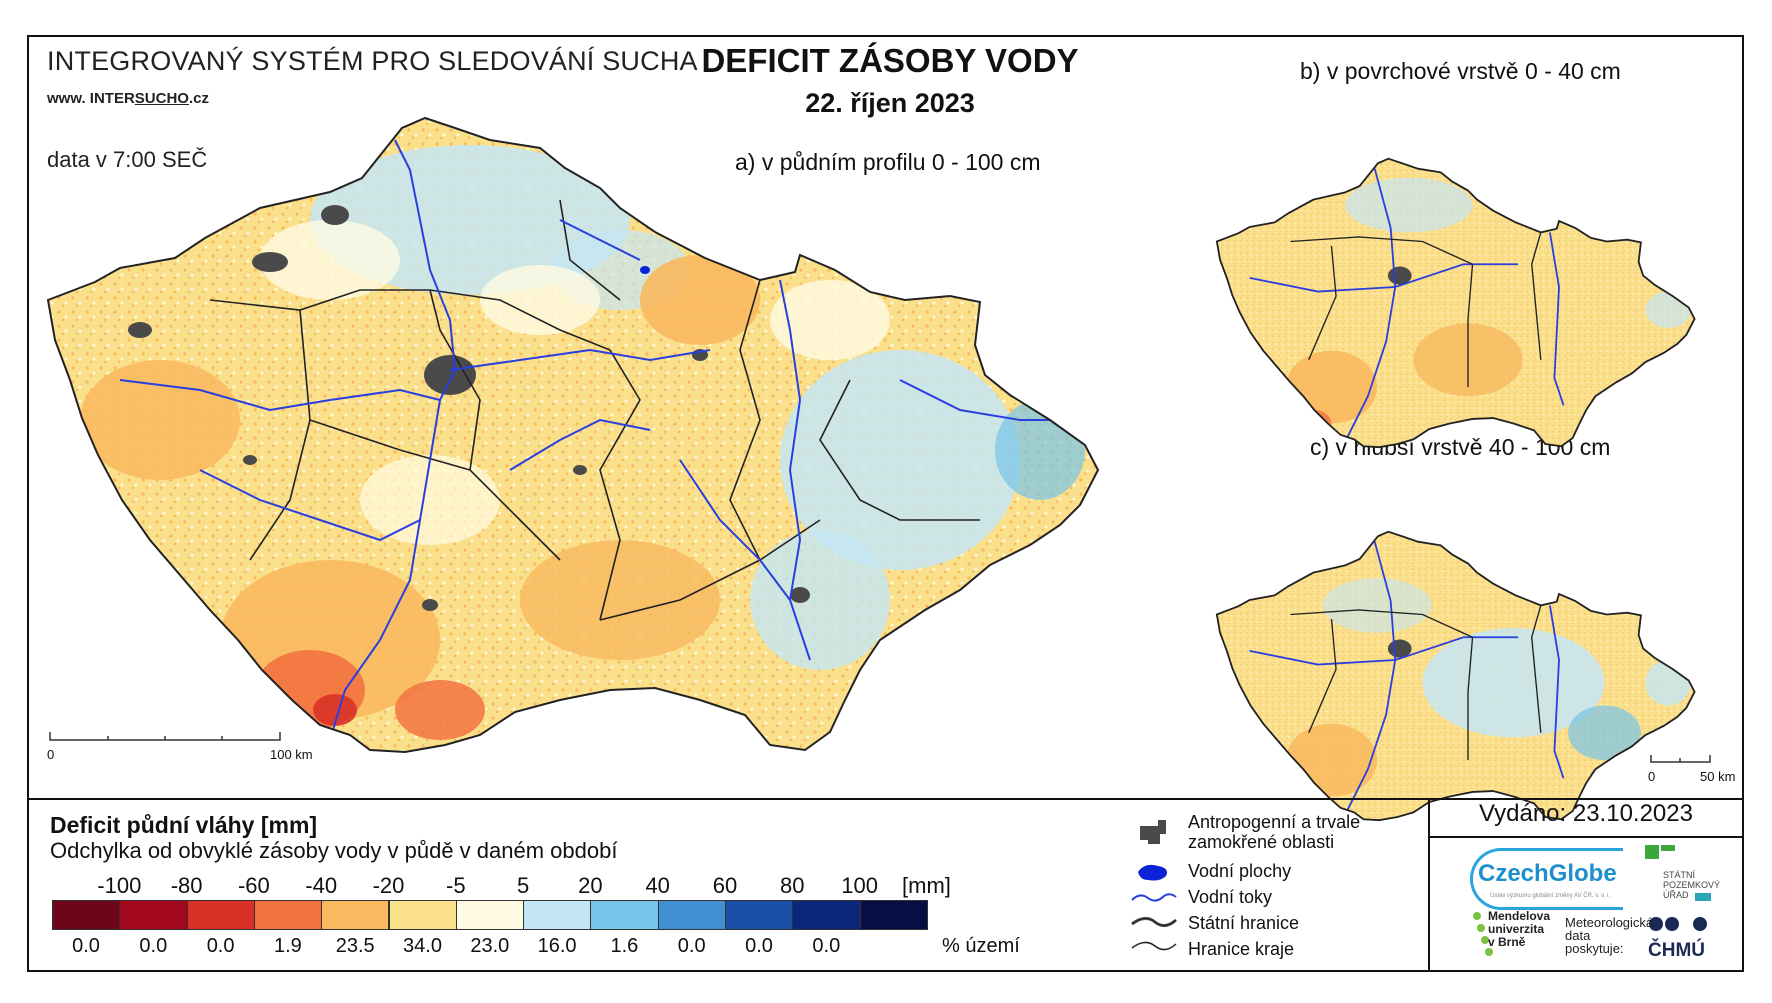  What do you see at coordinates (1460, 71) in the screenshot?
I see `map-b-label: b) v povrchové vrstvě 0 - 40 cm` at bounding box center [1460, 71].